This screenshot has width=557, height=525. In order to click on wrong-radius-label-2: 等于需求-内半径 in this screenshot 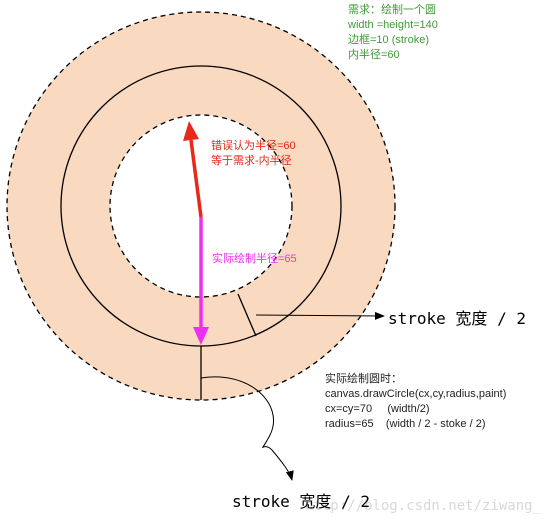, I will do `click(251, 160)`.